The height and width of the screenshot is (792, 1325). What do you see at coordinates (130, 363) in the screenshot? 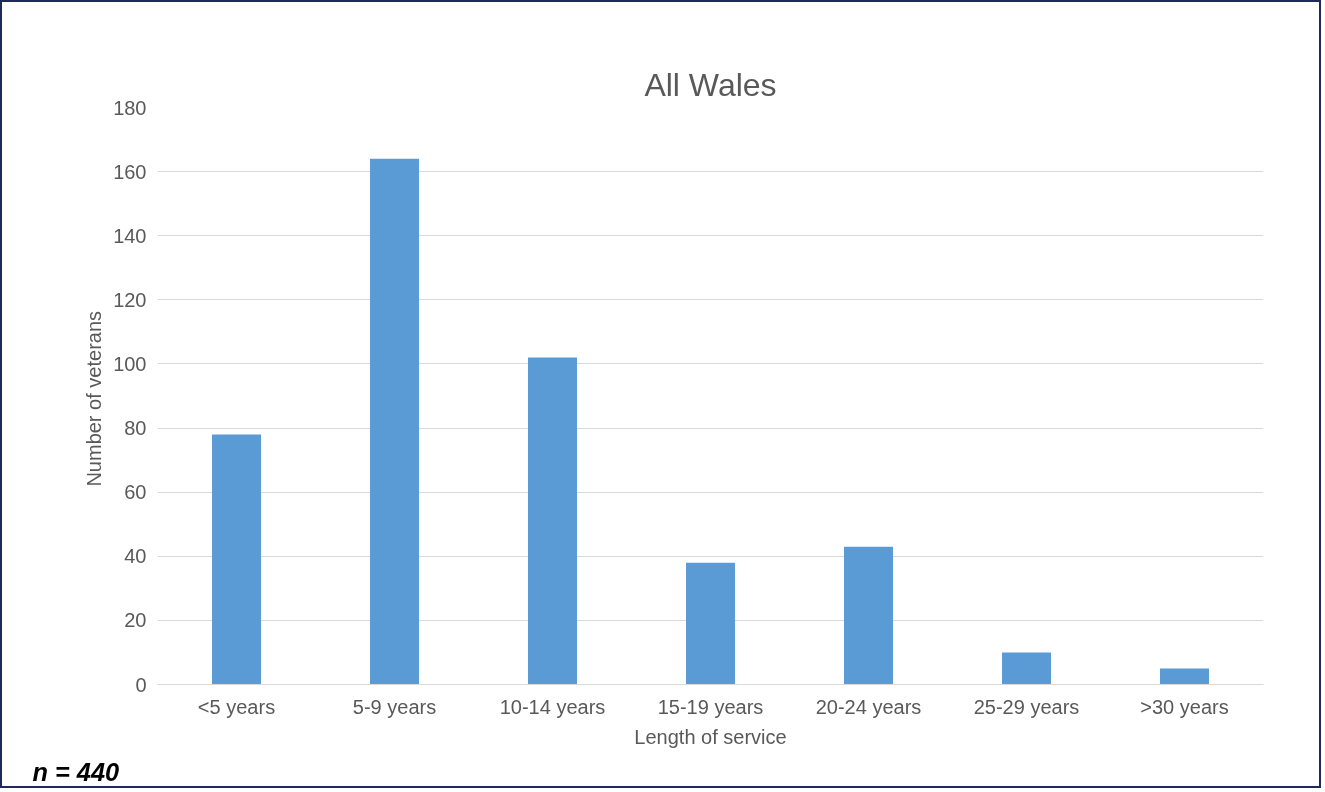
I see `y-tick-label: 100` at bounding box center [130, 363].